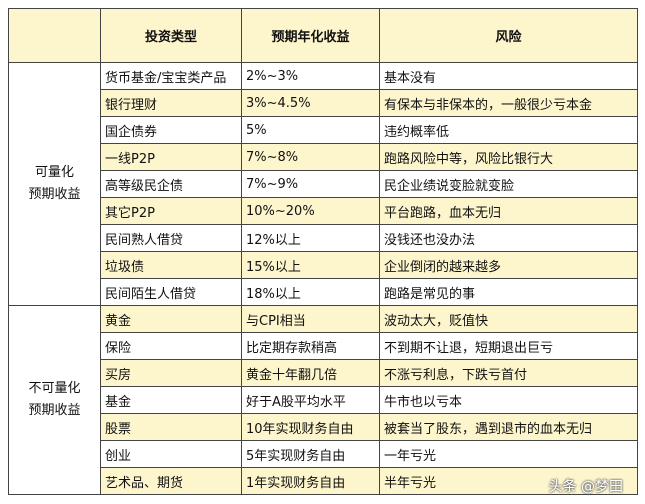 The height and width of the screenshot is (504, 645). I want to click on group-label: 可量化 预期收益, so click(54, 184).